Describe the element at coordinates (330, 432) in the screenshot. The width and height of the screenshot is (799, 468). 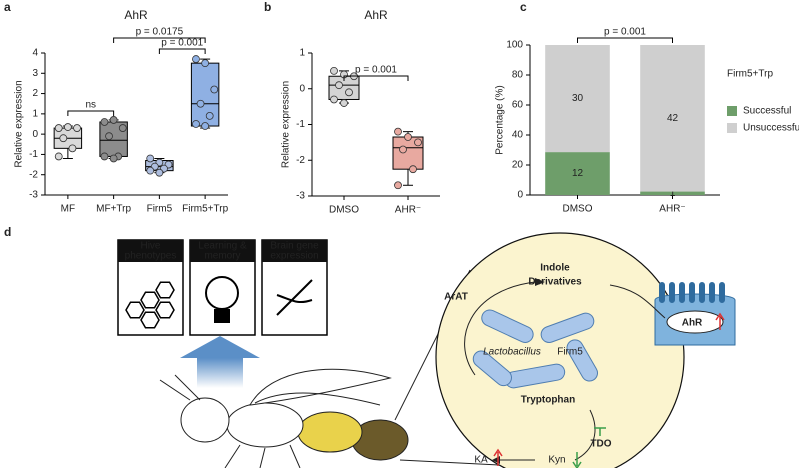
I see `bee-gut` at that location.